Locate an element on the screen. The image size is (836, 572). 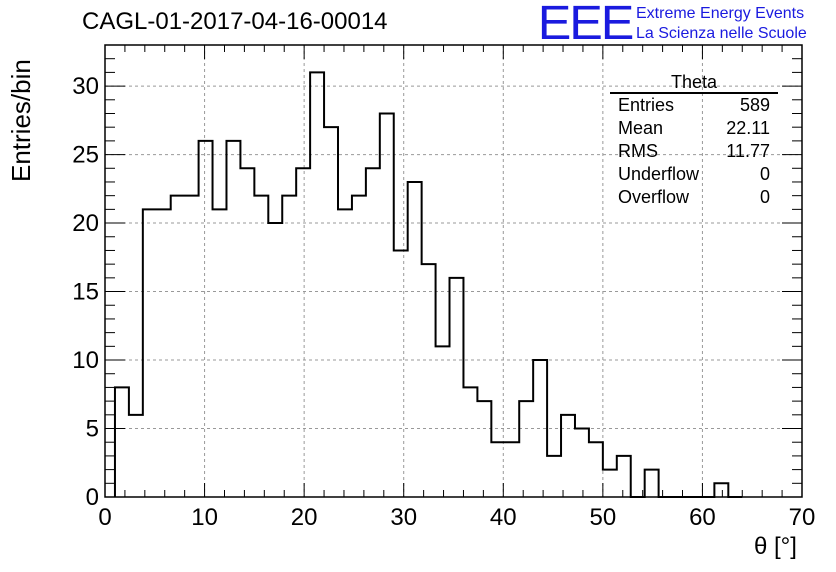
stats-row-underflow: Underflow 0 is located at coordinates (694, 174).